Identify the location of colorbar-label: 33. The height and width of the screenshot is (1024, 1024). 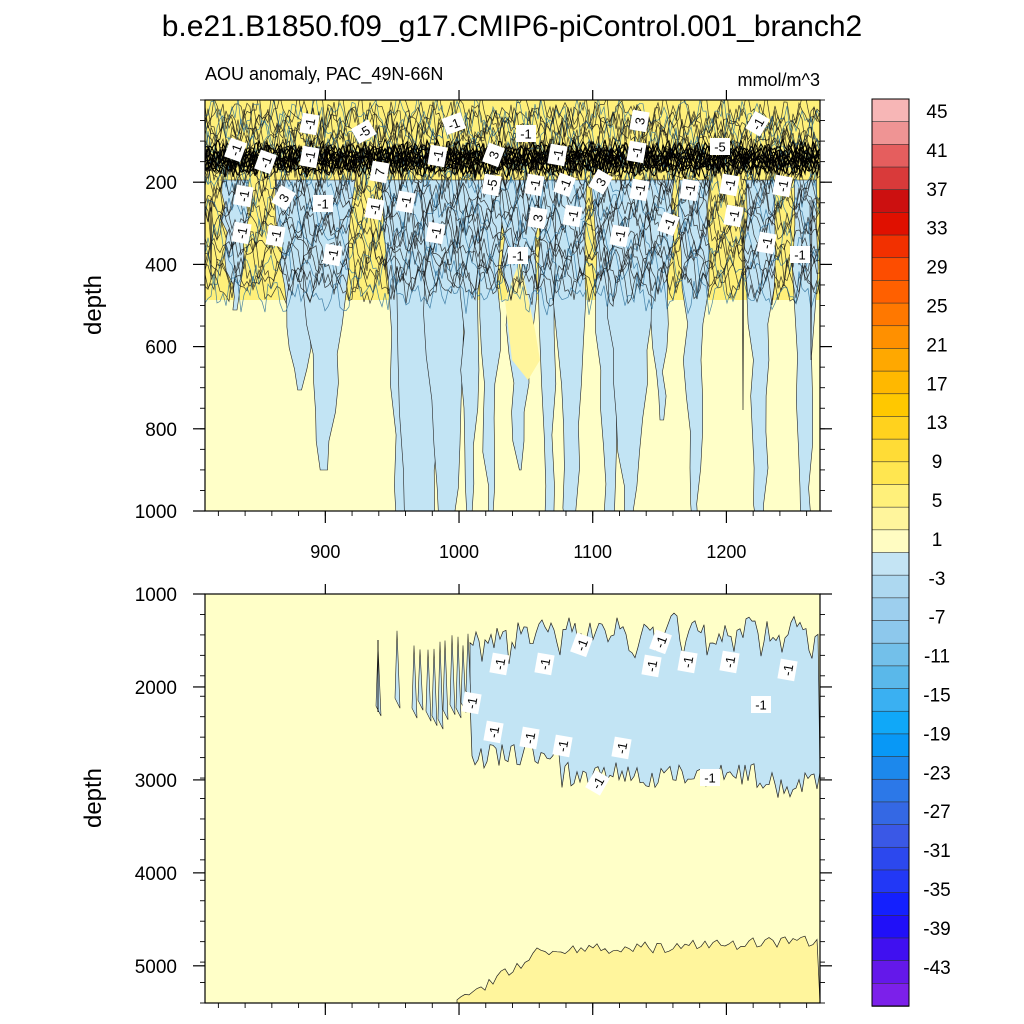
(936, 229).